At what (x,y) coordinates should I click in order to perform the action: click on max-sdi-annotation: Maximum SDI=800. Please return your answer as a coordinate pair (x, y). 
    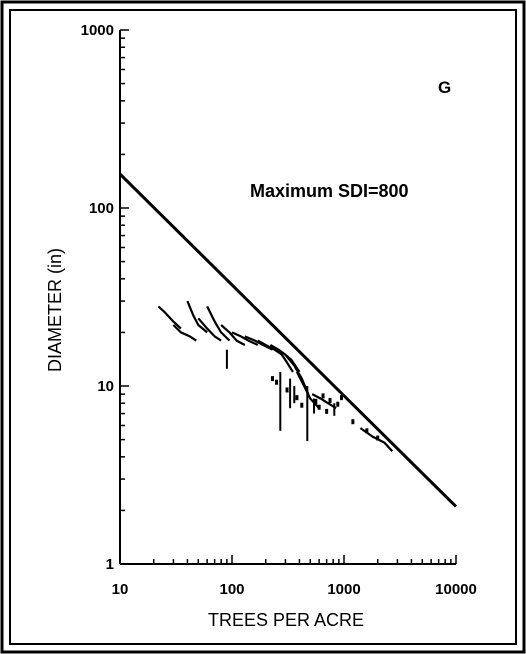
    Looking at the image, I should click on (329, 191).